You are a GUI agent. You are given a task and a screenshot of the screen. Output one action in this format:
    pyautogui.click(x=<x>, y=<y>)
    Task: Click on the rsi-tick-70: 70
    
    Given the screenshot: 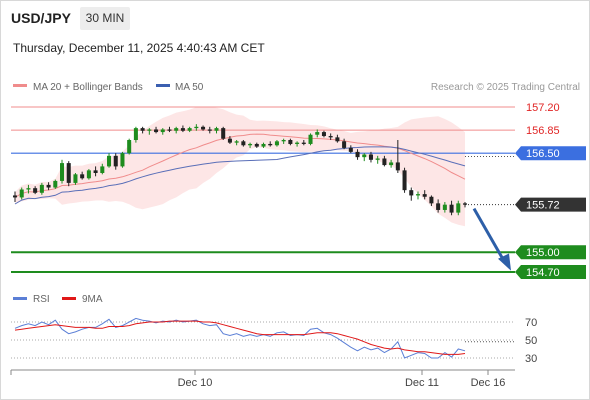 What is the action you would take?
    pyautogui.click(x=531, y=323)
    